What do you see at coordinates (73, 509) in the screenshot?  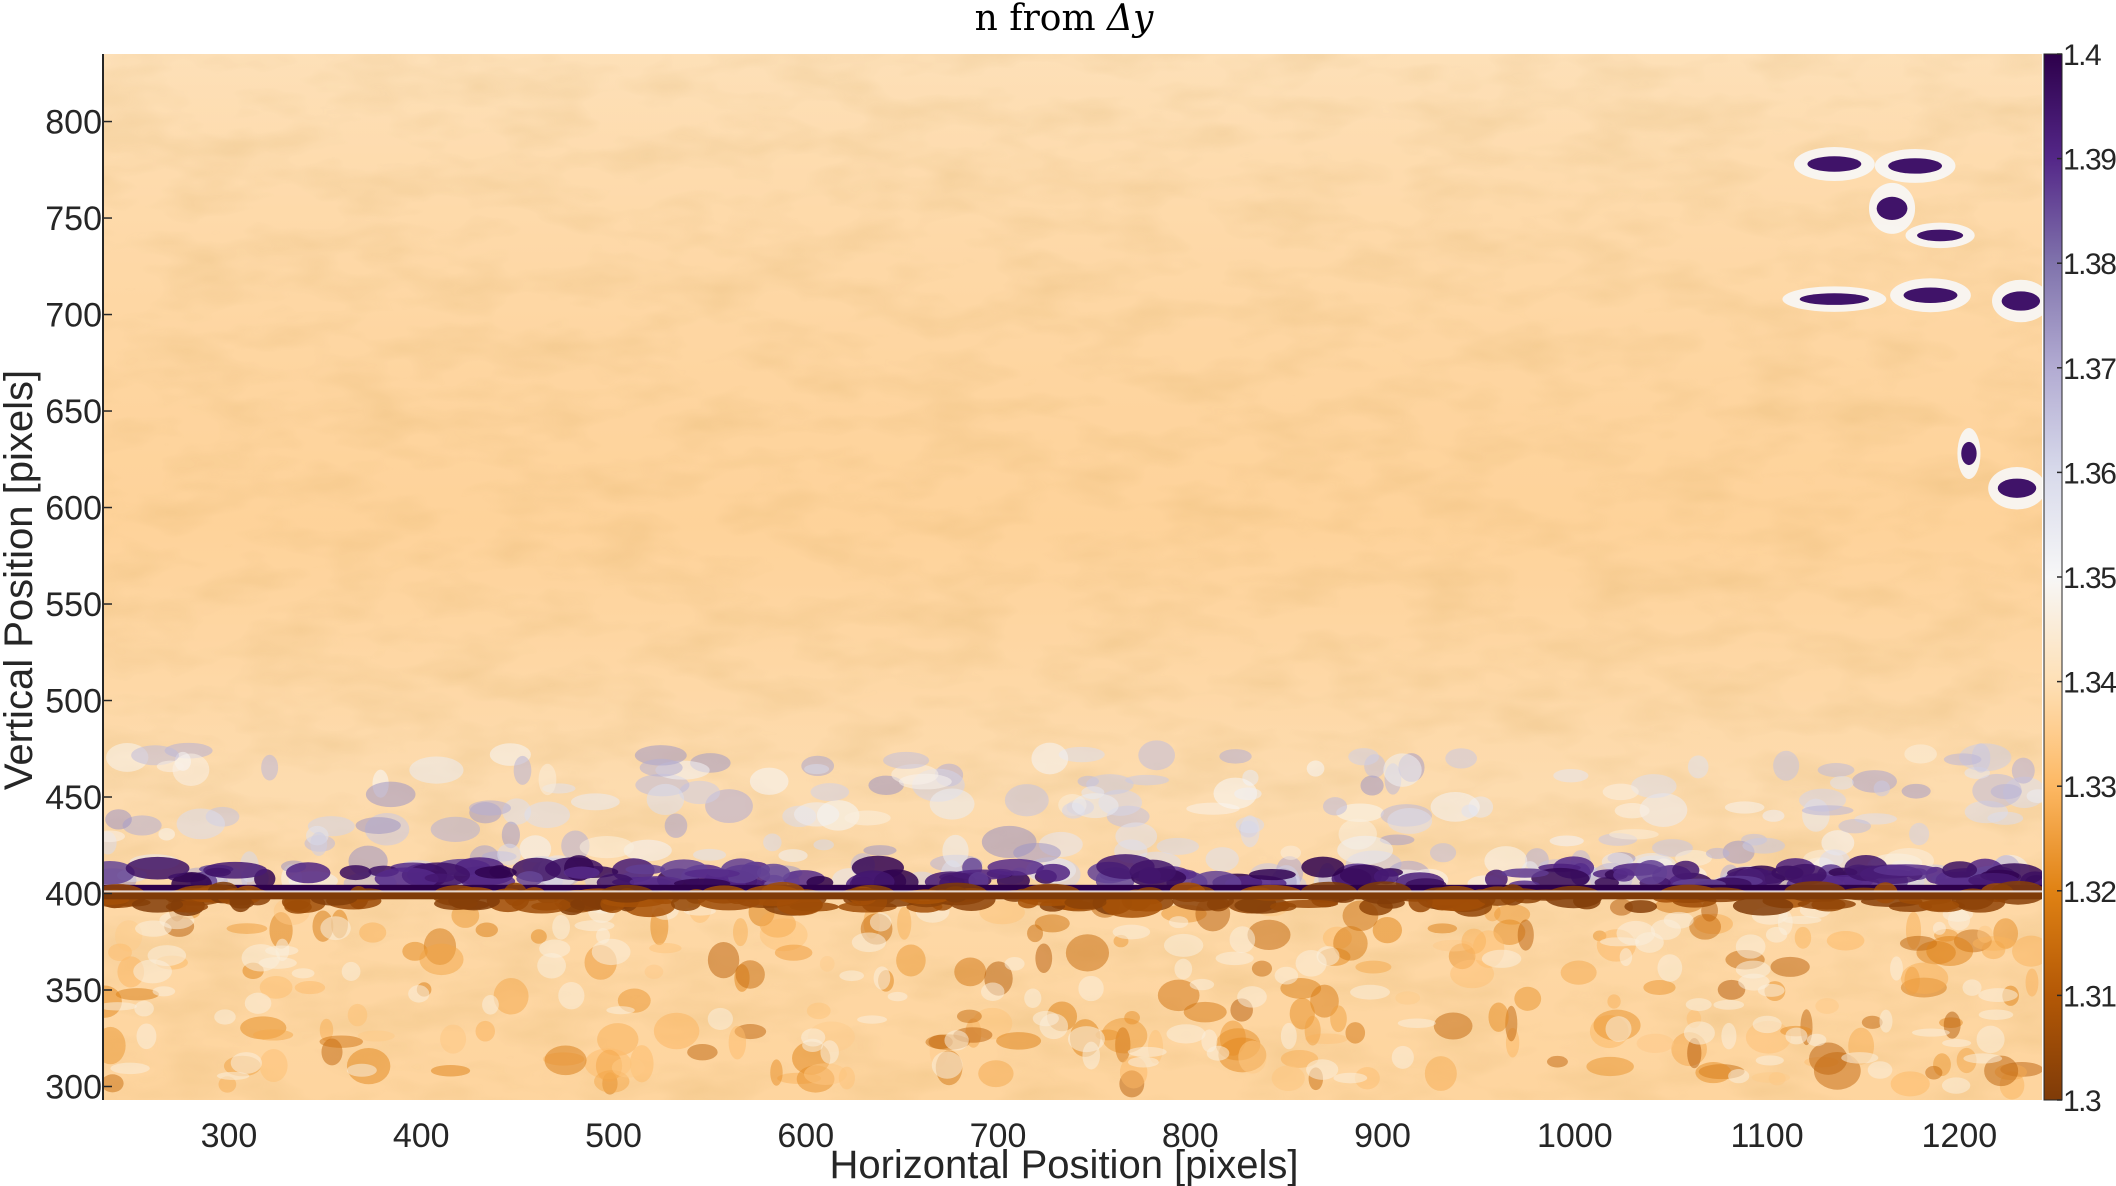 I see `y-tick-label: 600` at bounding box center [73, 509].